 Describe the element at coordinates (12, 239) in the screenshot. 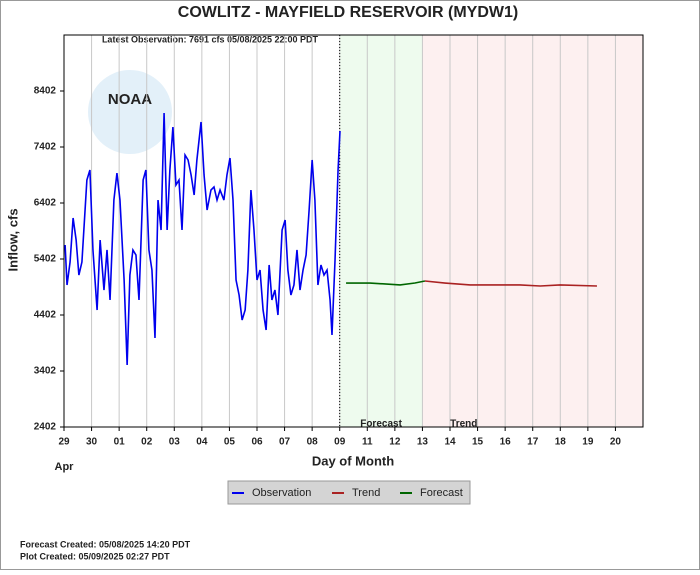

I see `y-axis-label: Inflow, cfs` at that location.